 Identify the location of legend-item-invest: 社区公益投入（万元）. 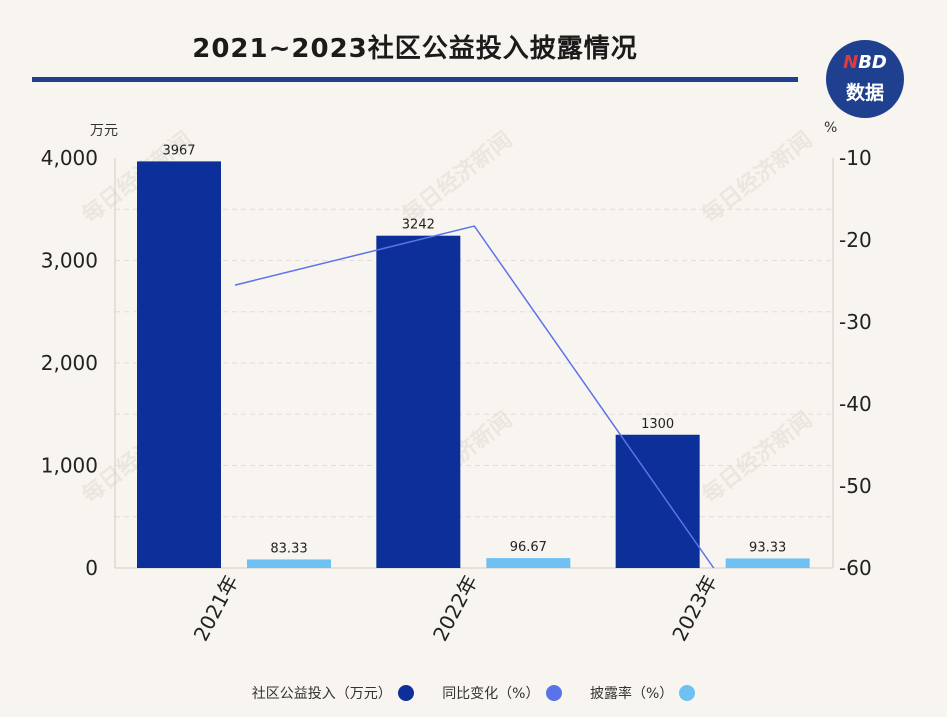
(333, 693).